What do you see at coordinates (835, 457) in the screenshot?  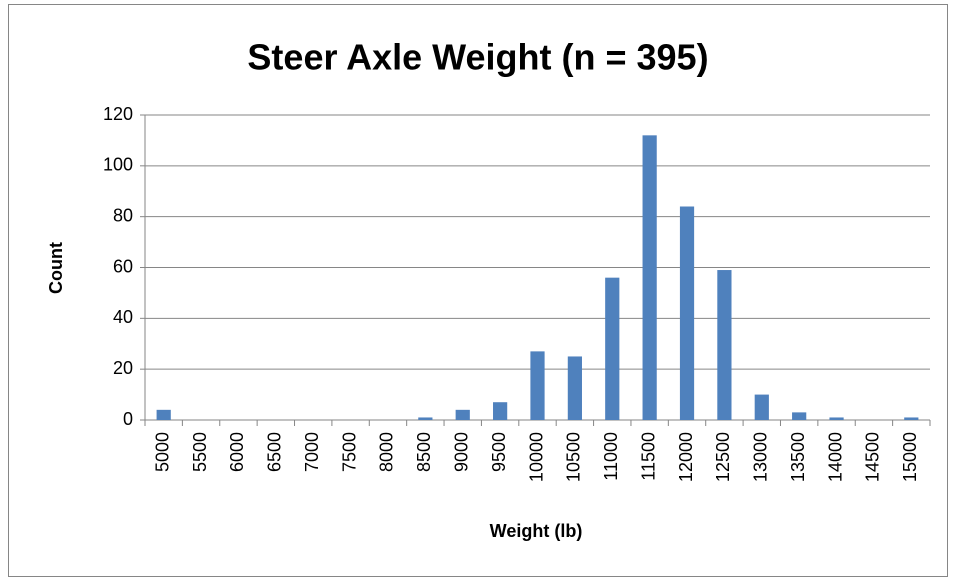 I see `x-tick-label: 14000` at bounding box center [835, 457].